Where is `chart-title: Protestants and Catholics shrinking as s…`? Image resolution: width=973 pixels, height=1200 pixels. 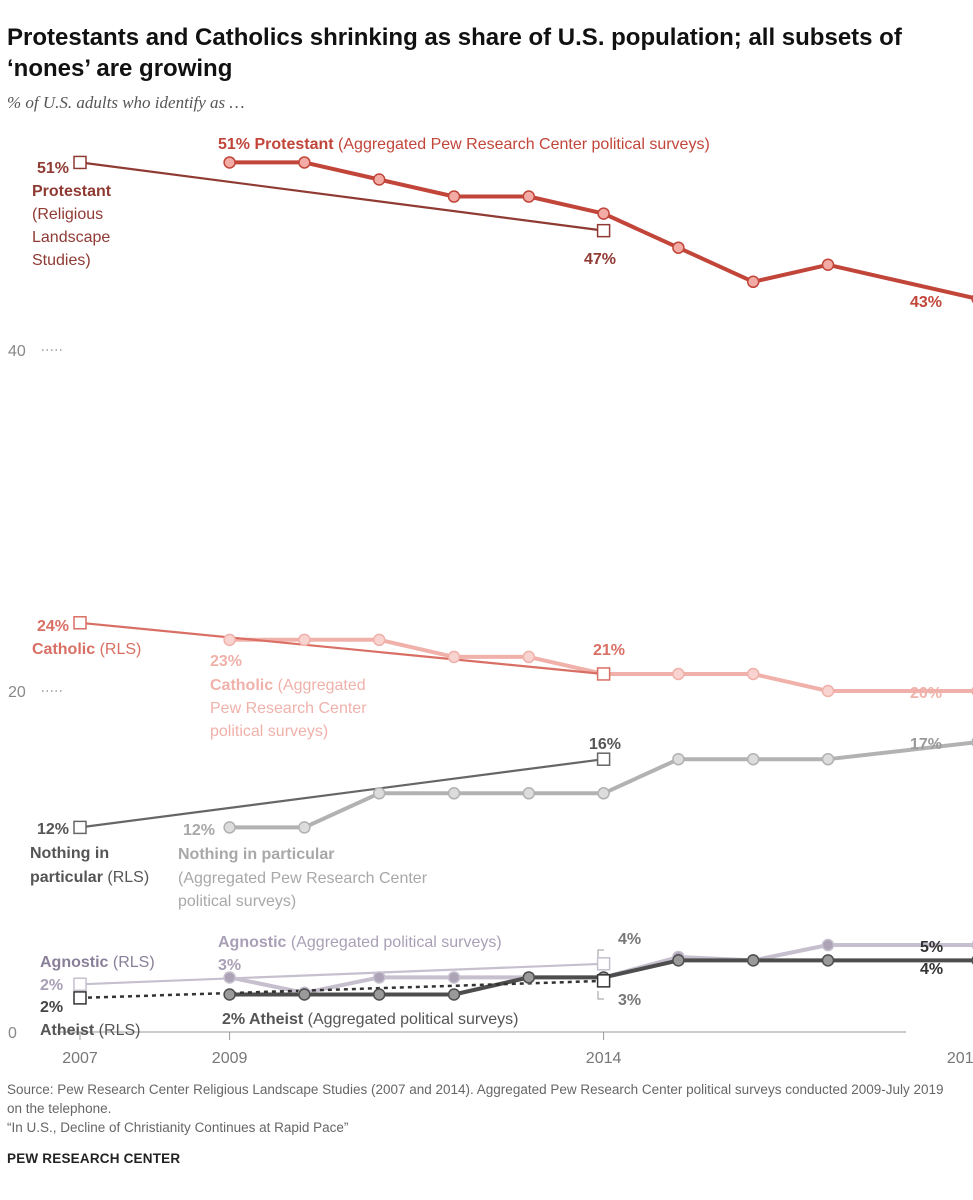
chart-title: Protestants and Catholics shrinking as s… is located at coordinates (454, 53).